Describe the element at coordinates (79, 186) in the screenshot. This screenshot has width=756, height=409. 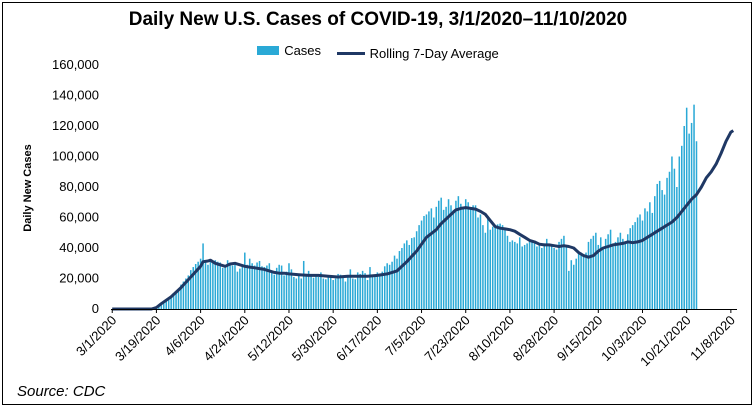
I see `y-tick-label: 80,000` at that location.